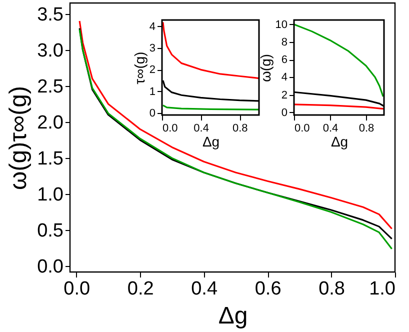 The width and height of the screenshot is (409, 332). What do you see at coordinates (50, 159) in the screenshot?
I see `y-tick-label: 1.5` at bounding box center [50, 159].